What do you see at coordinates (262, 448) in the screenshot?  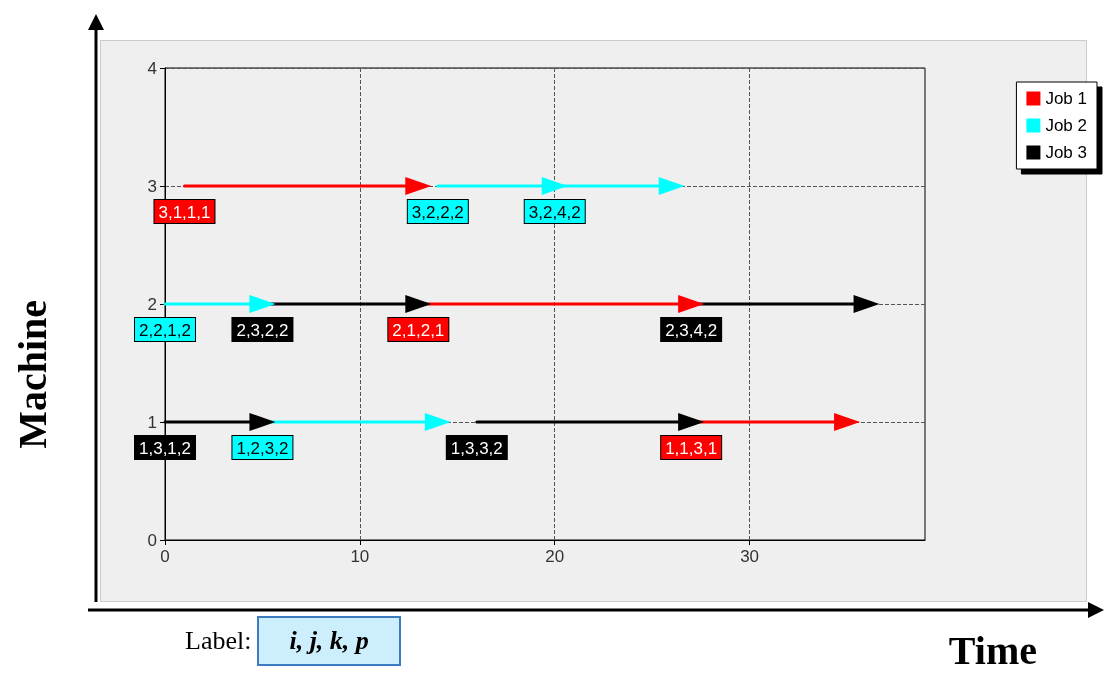 I see `data-label: 1,2,3,2` at bounding box center [262, 448].